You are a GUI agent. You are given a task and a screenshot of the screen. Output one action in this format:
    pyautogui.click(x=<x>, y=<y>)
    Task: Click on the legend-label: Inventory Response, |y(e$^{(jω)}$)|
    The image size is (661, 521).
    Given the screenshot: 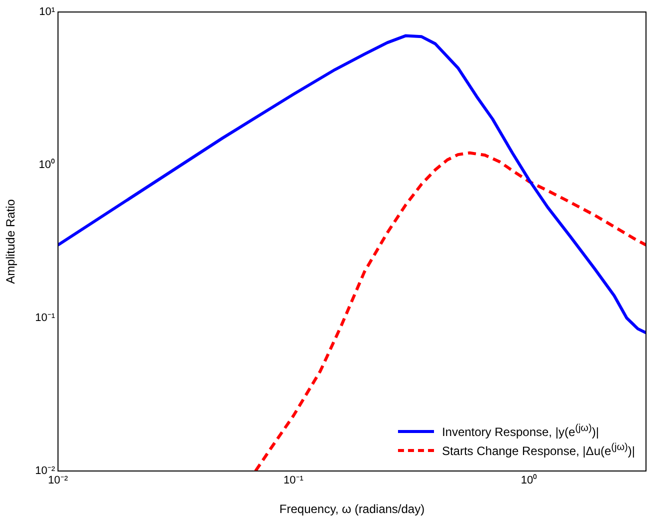 What is the action you would take?
    pyautogui.click(x=520, y=431)
    